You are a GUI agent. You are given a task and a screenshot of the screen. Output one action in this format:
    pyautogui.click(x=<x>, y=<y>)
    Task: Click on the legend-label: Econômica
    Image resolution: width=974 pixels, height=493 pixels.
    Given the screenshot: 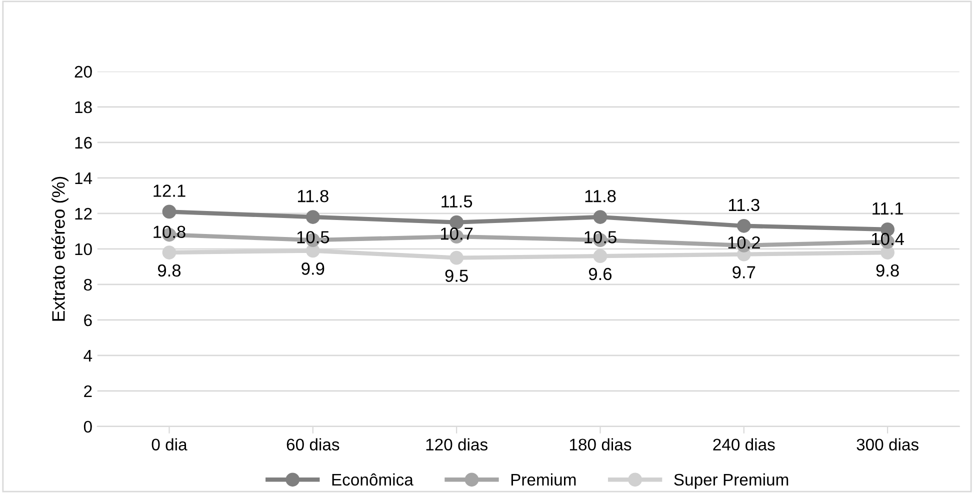 What is the action you would take?
    pyautogui.click(x=373, y=479)
    